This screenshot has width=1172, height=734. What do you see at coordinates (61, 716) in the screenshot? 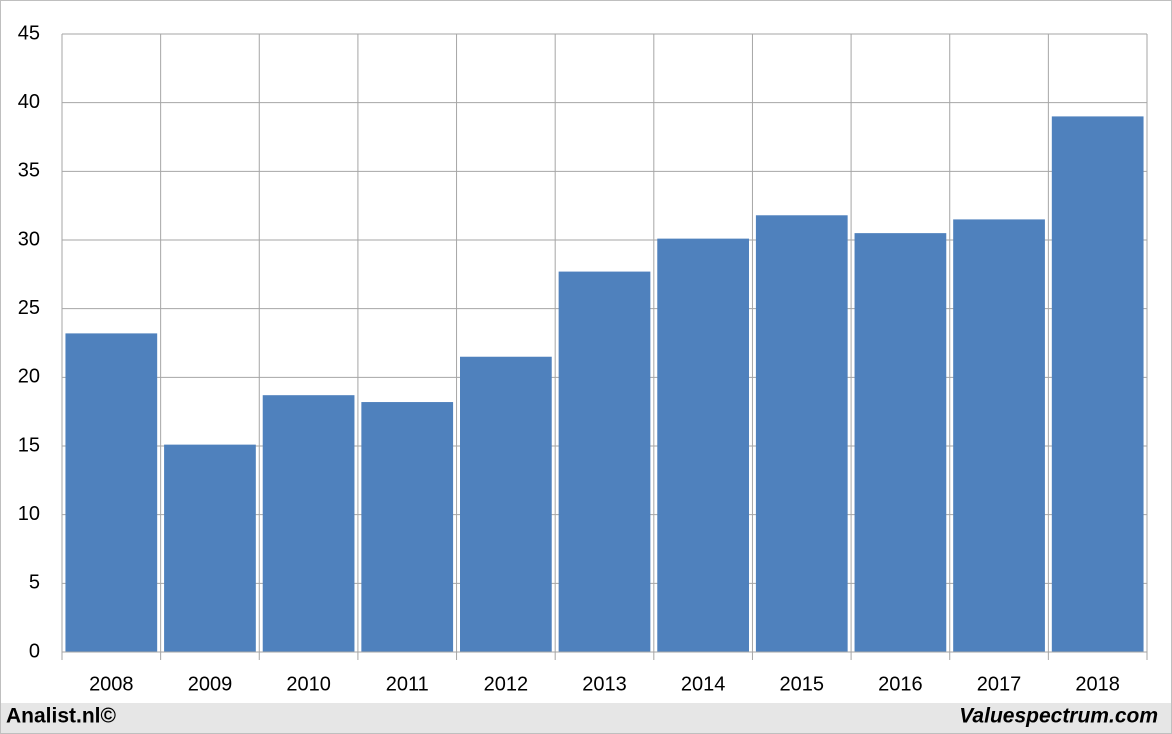
I see `footer-left: Analist.nl©` at bounding box center [61, 716].